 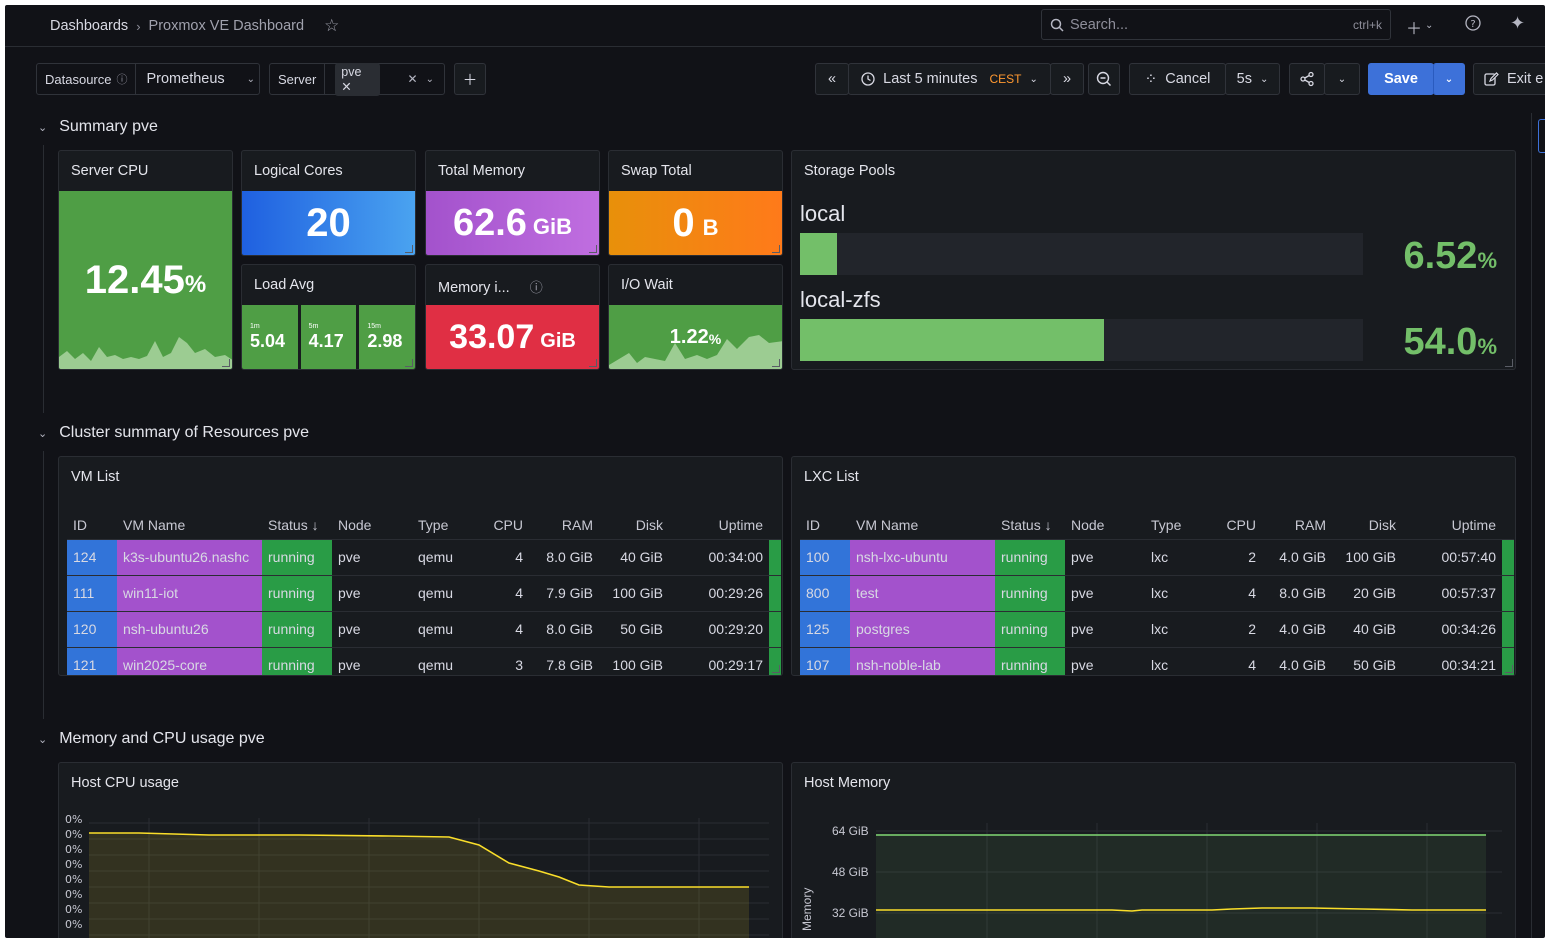 What do you see at coordinates (949, 79) in the screenshot?
I see `time-range-picker: Last 5 minutes CEST ⌄` at bounding box center [949, 79].